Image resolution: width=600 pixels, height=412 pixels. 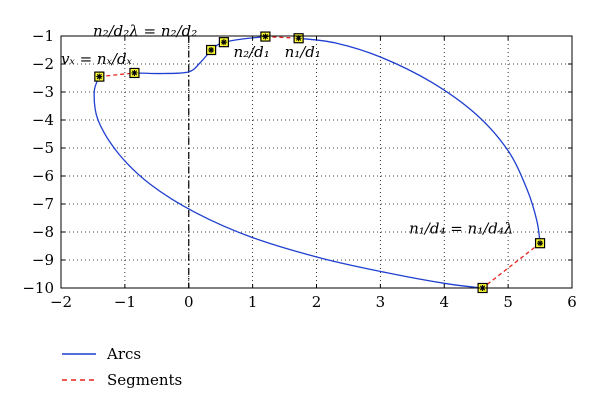 I want to click on x-tick-label: −2, so click(x=61, y=302).